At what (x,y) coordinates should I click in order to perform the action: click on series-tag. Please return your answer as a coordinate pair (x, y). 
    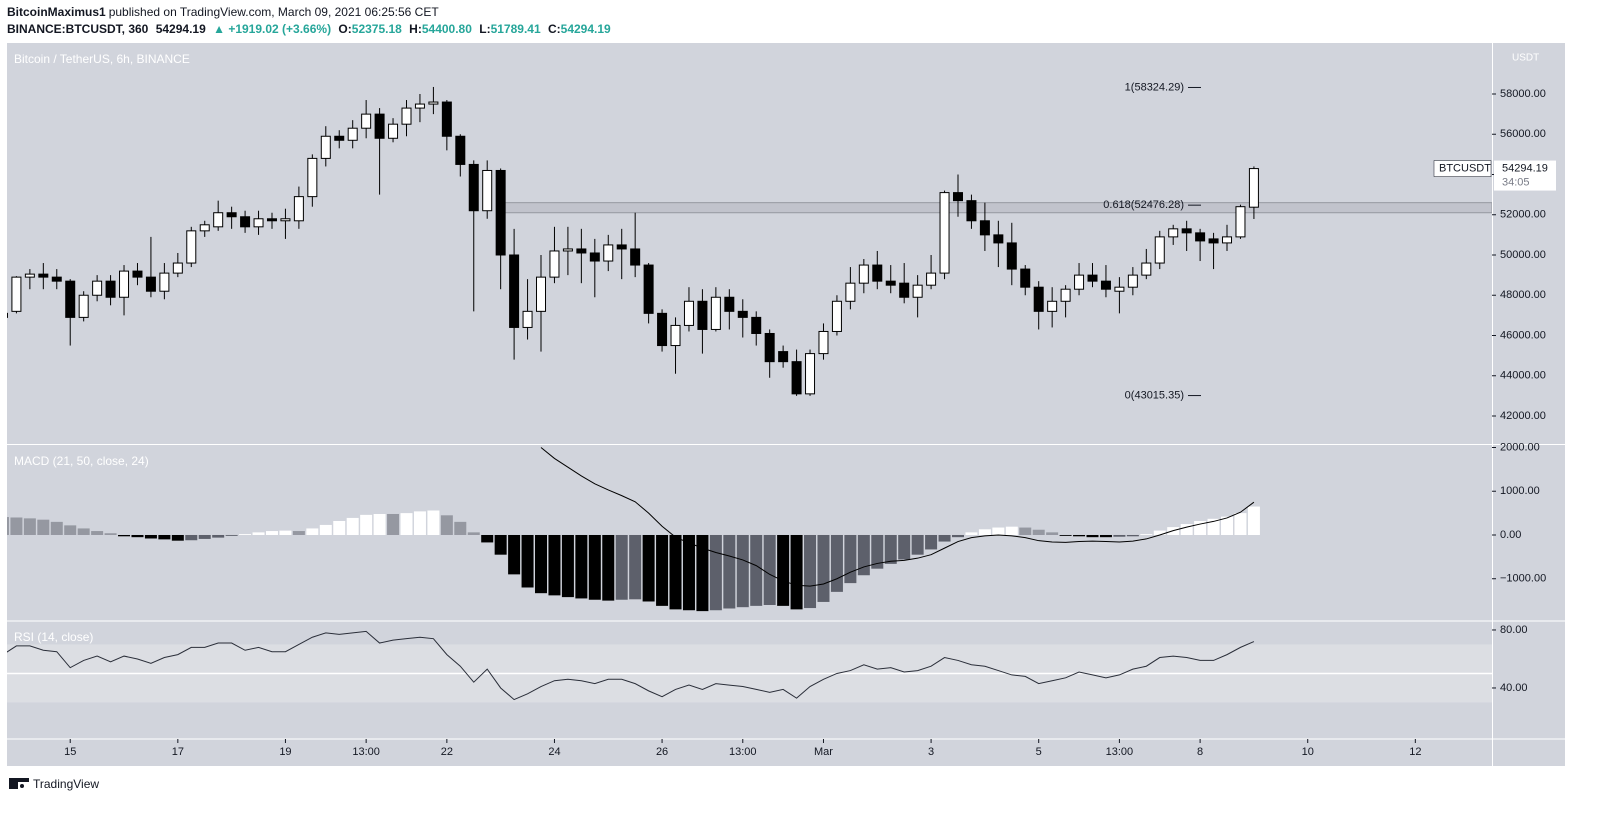
    Looking at the image, I should click on (1462, 168).